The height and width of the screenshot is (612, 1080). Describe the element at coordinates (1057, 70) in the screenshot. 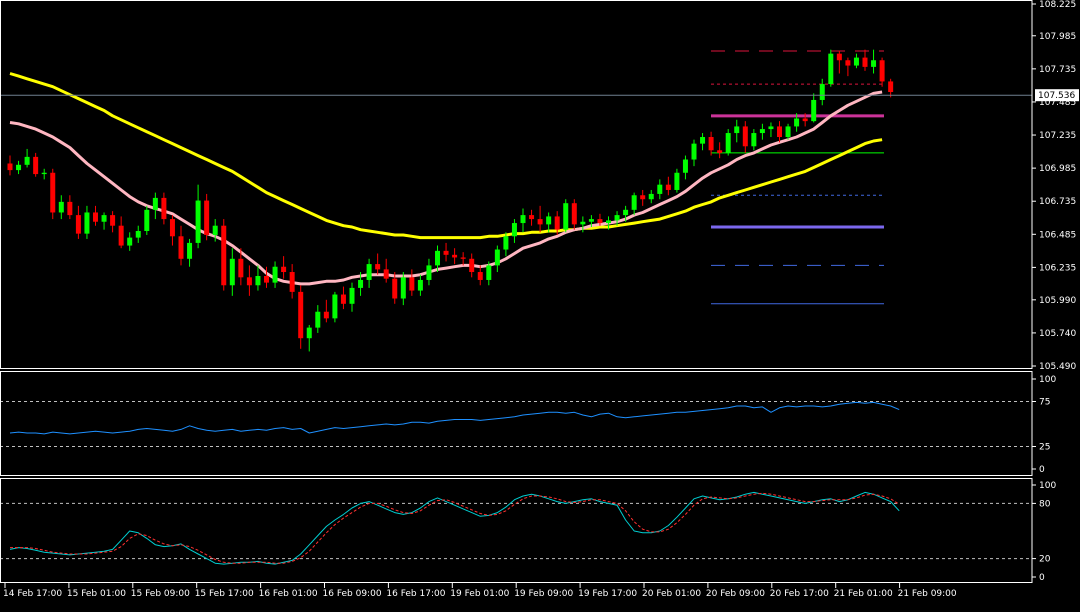

I see `price-axis-tick-label: 107.735` at that location.